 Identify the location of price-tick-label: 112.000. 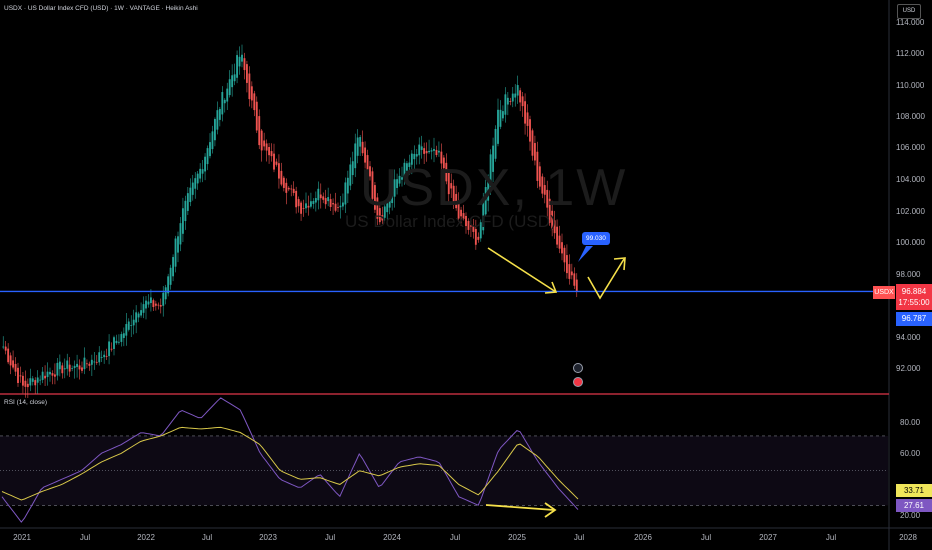
(910, 53).